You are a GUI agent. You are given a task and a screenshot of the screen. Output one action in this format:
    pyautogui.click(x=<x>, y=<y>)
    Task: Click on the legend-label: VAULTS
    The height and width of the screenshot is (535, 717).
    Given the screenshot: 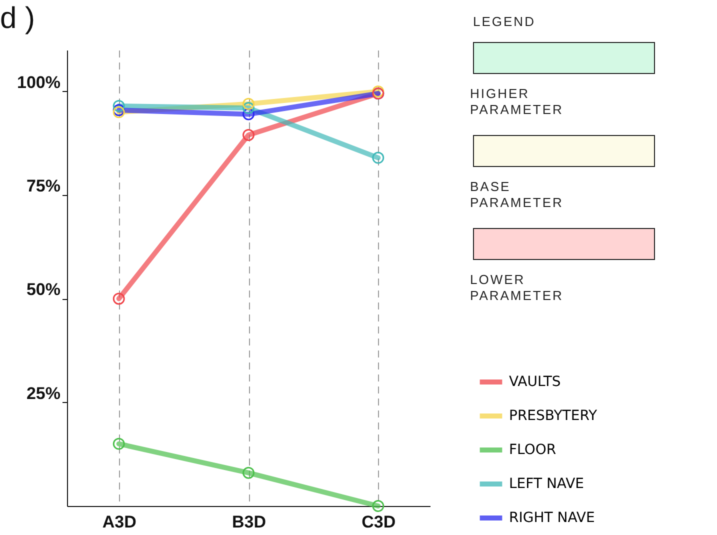 What is the action you would take?
    pyautogui.click(x=535, y=382)
    